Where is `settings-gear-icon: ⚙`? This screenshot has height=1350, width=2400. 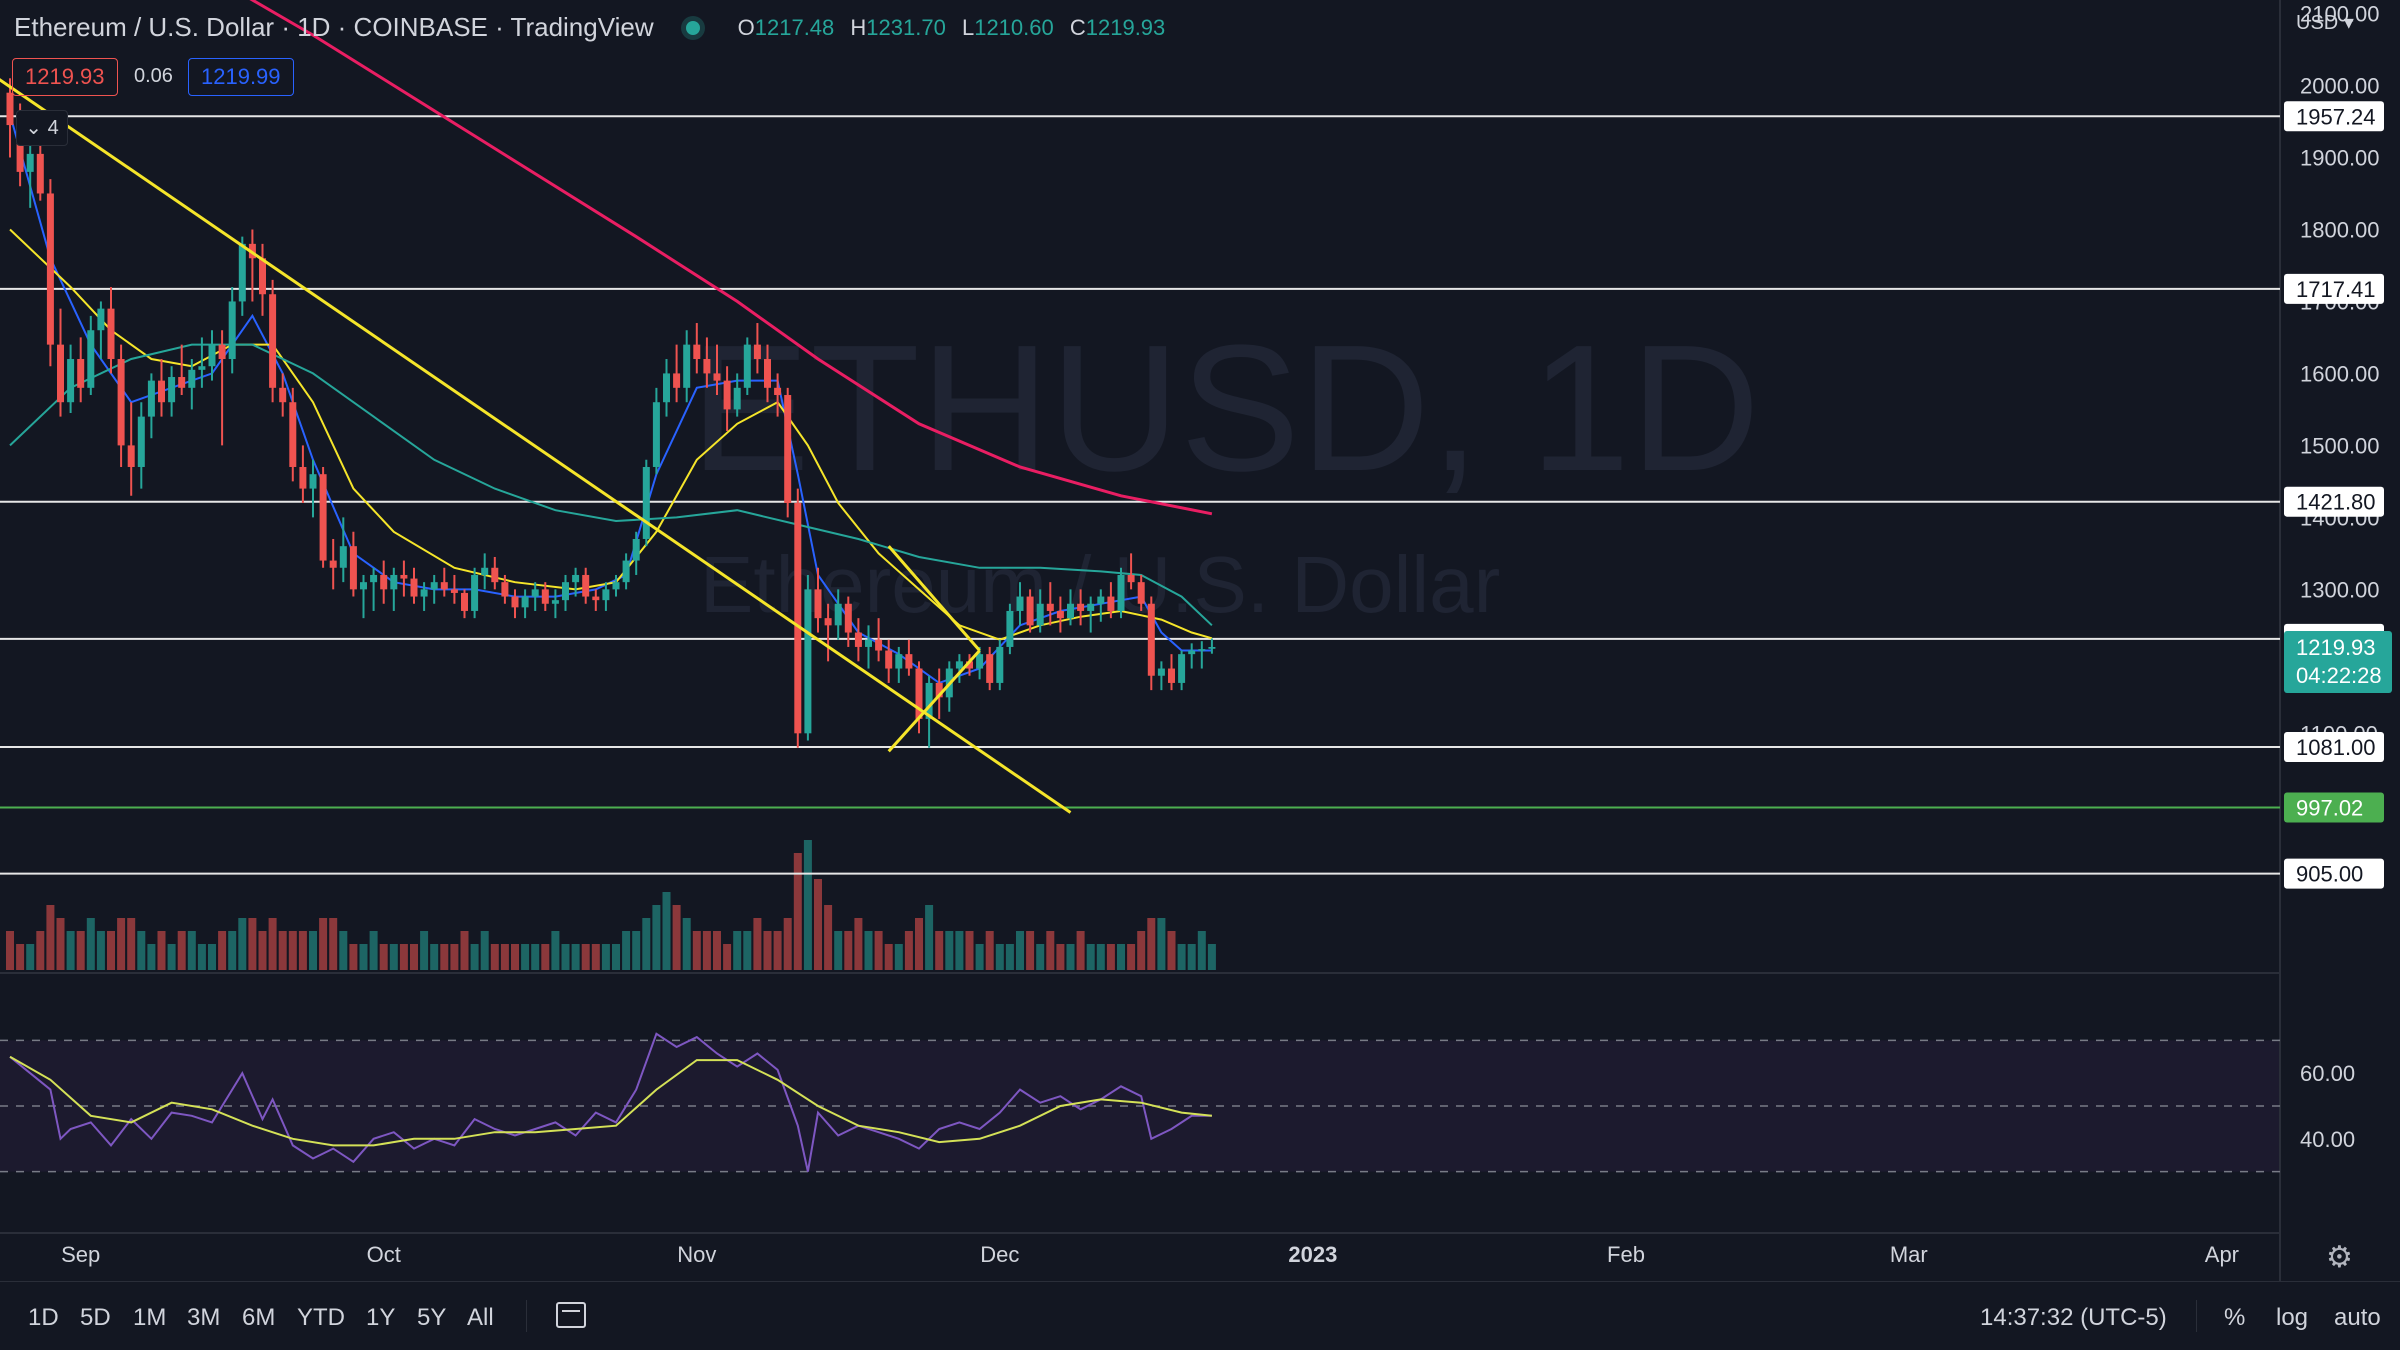 settings-gear-icon: ⚙ is located at coordinates (2339, 1257).